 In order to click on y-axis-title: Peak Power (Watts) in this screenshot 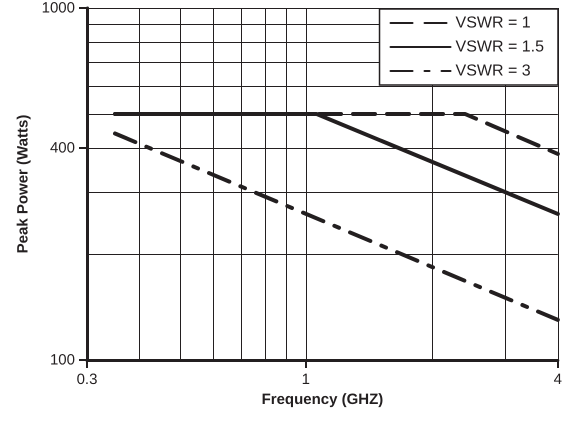, I will do `click(23, 184)`.